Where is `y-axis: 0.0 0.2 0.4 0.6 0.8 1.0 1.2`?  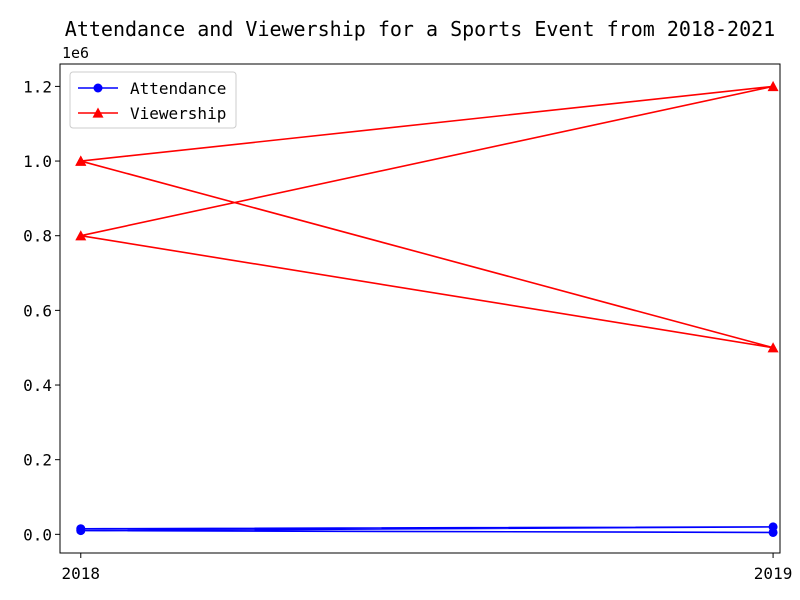
y-axis: 0.0 0.2 0.4 0.6 0.8 1.0 1.2 is located at coordinates (41, 310).